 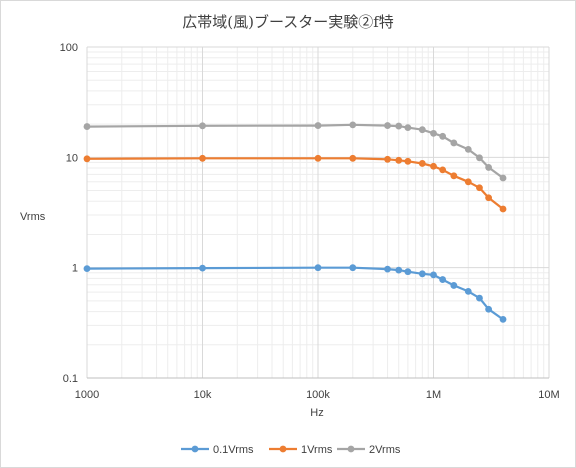 What do you see at coordinates (203, 395) in the screenshot?
I see `x-tick-label: 10k` at bounding box center [203, 395].